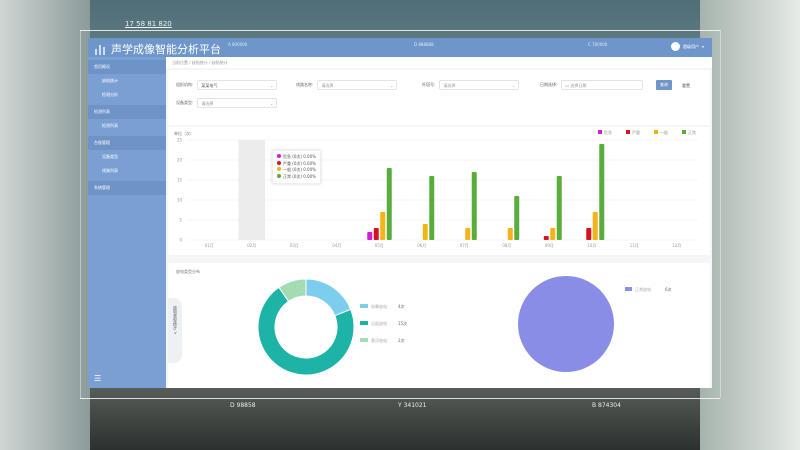 The height and width of the screenshot is (450, 800). What do you see at coordinates (100, 49) in the screenshot?
I see `bars-logo-icon` at bounding box center [100, 49].